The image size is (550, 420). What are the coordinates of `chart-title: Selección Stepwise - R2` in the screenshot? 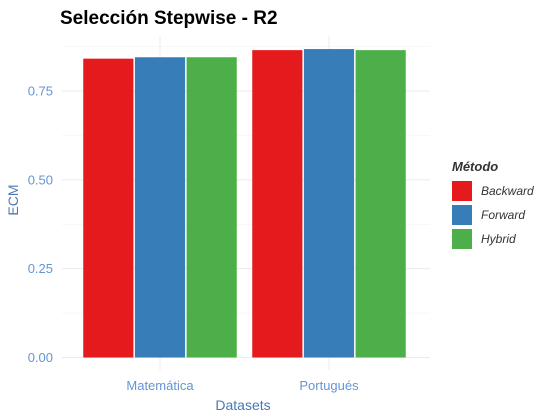 It's located at (169, 18).